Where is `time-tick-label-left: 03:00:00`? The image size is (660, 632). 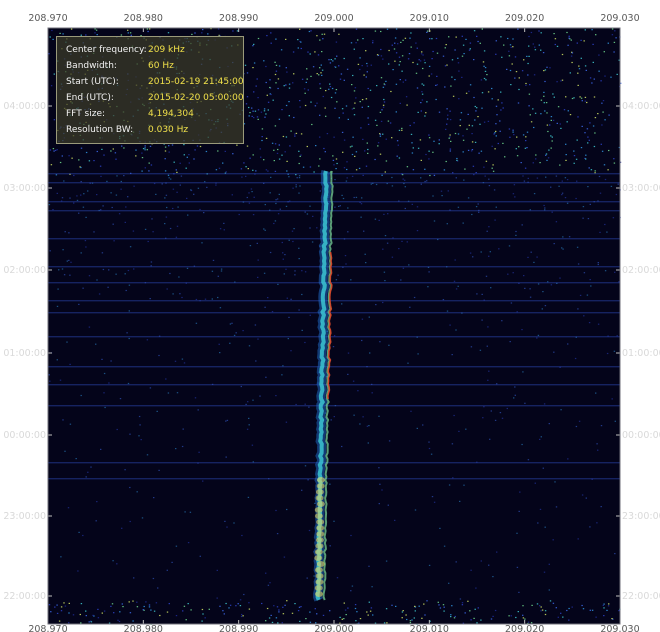 time-tick-label-left: 03:00:00 is located at coordinates (24, 188).